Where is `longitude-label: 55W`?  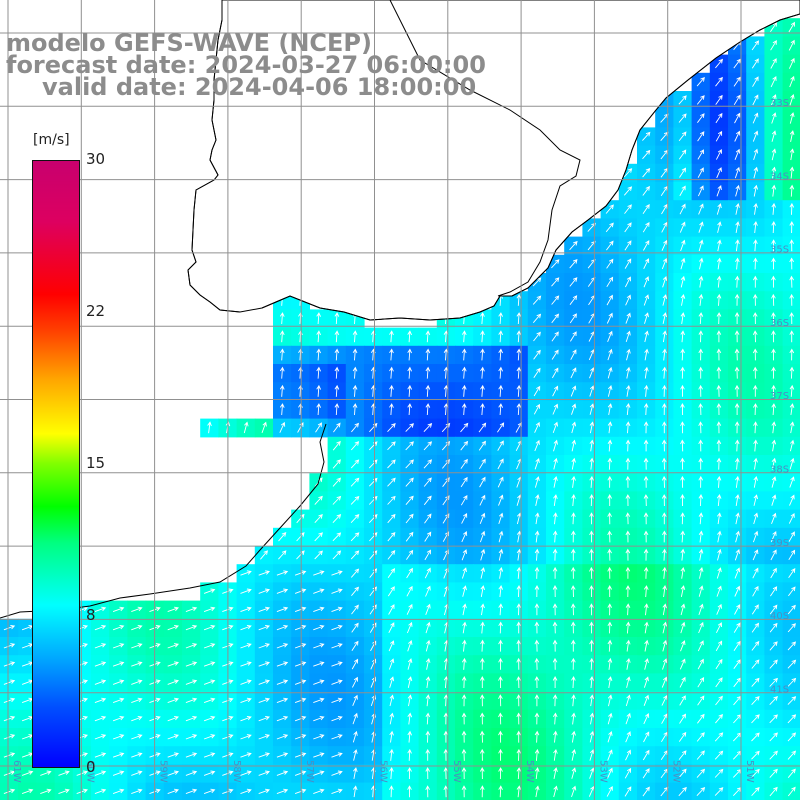
longitude-label: 55W is located at coordinates (456, 771).